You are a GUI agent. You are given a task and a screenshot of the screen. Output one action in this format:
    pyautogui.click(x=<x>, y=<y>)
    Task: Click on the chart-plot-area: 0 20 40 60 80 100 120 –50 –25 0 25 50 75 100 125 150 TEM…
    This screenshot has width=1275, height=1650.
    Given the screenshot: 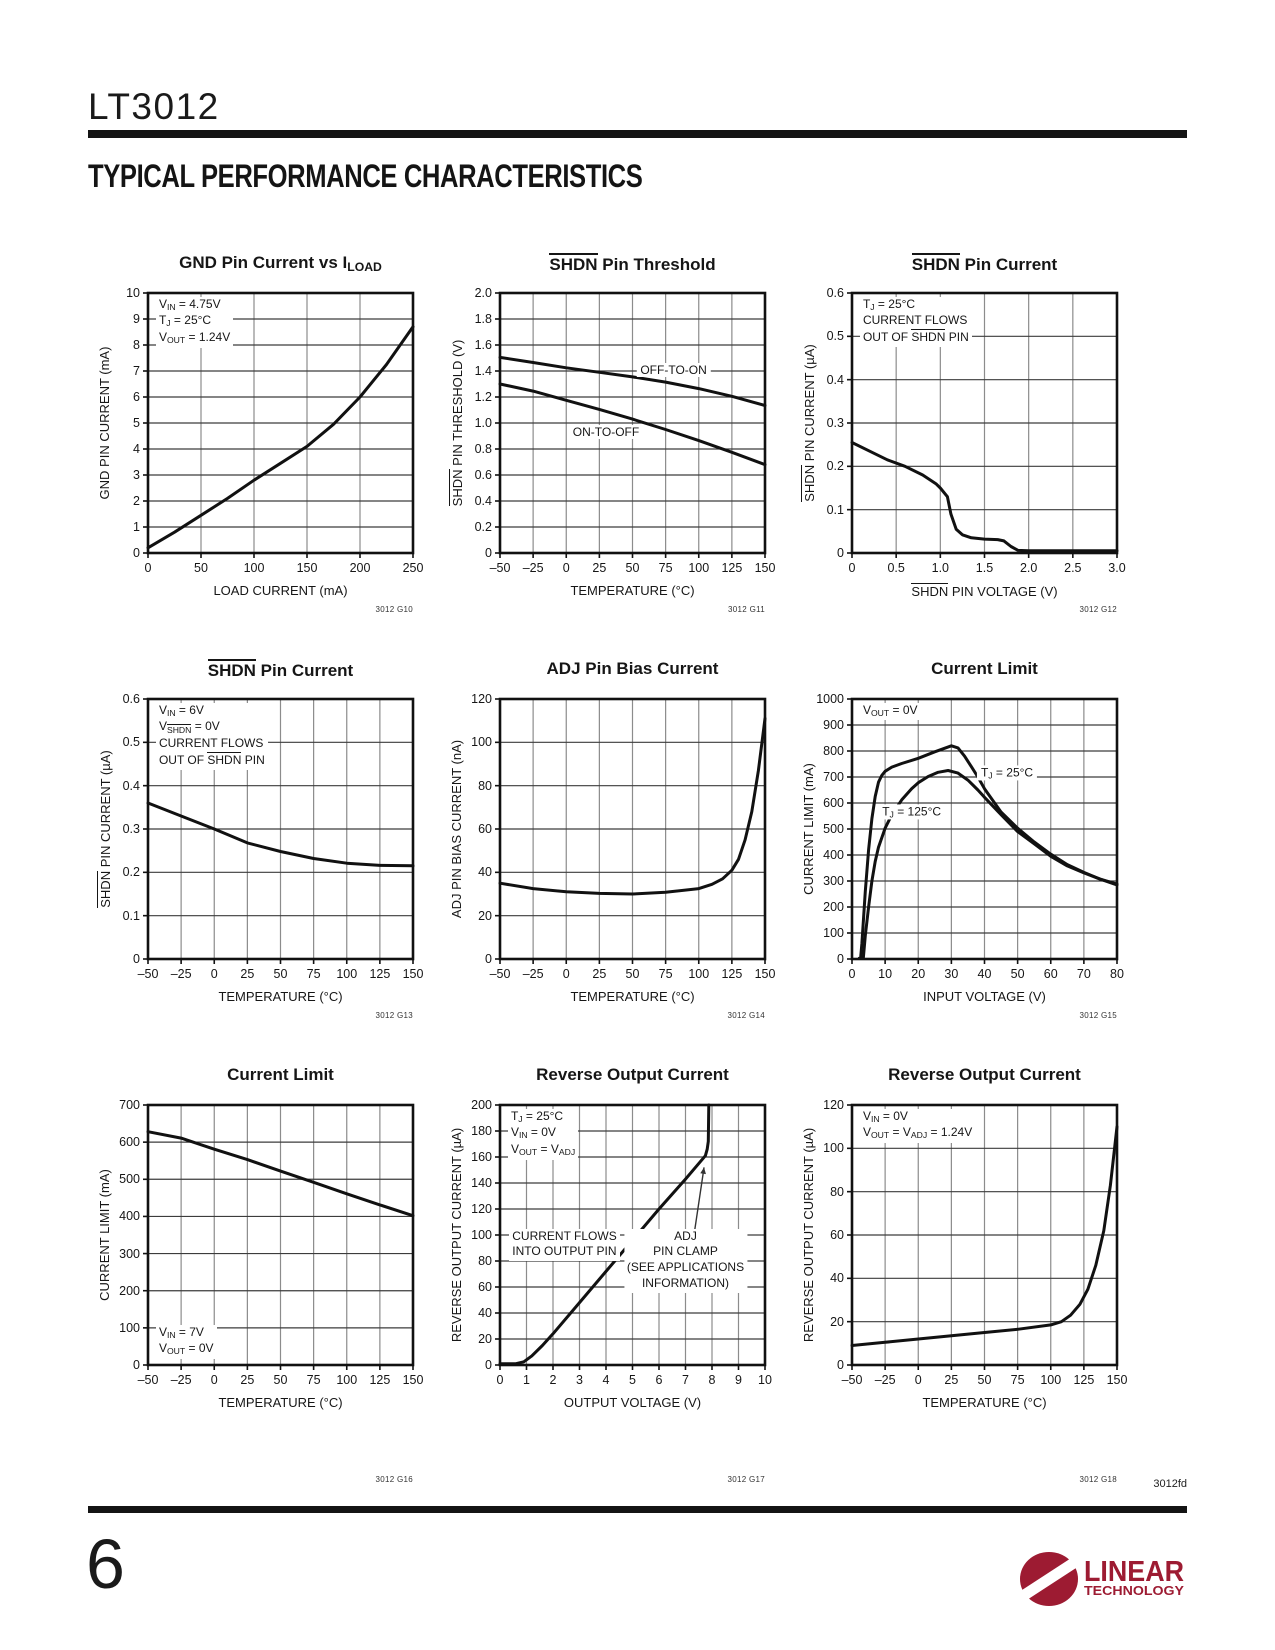 What is the action you would take?
    pyautogui.click(x=966, y=1260)
    